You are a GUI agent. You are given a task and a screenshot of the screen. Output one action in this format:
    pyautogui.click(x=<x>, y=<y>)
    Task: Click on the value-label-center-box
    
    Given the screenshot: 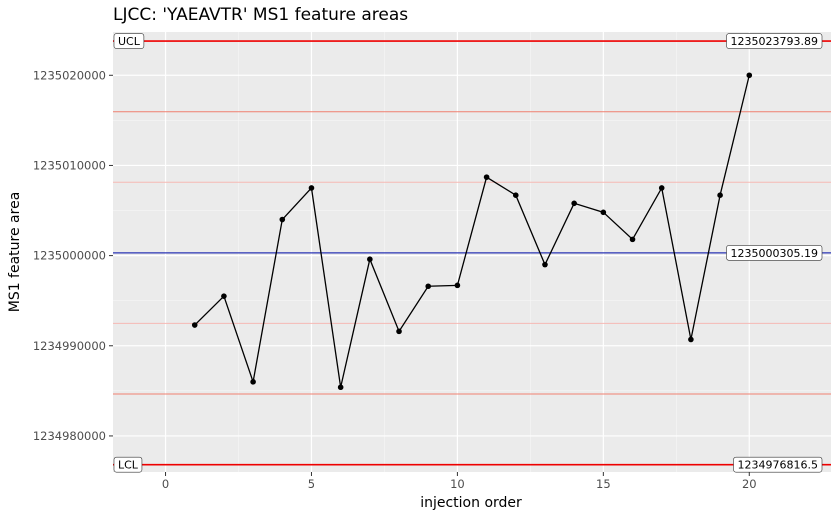 What is the action you would take?
    pyautogui.click(x=774, y=253)
    